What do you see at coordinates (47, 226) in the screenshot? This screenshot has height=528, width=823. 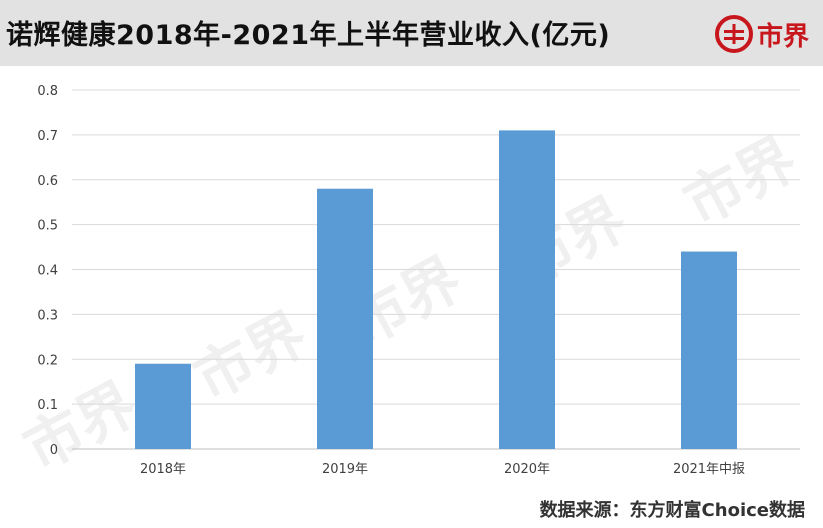 I see `y-tick-label: 0.5` at bounding box center [47, 226].